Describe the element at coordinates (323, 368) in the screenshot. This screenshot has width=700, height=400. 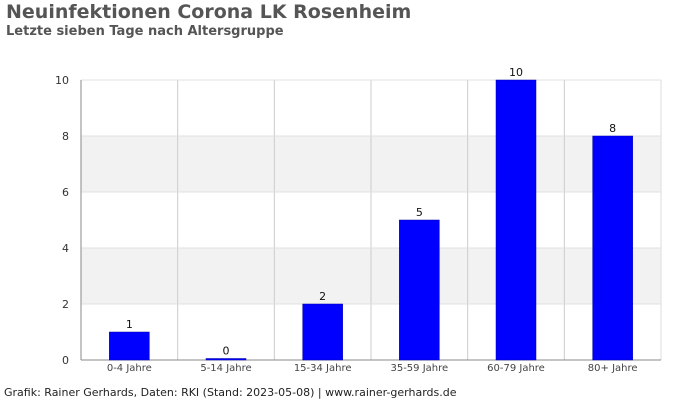
I see `x-tick-label: 15-34 Jahre` at that location.